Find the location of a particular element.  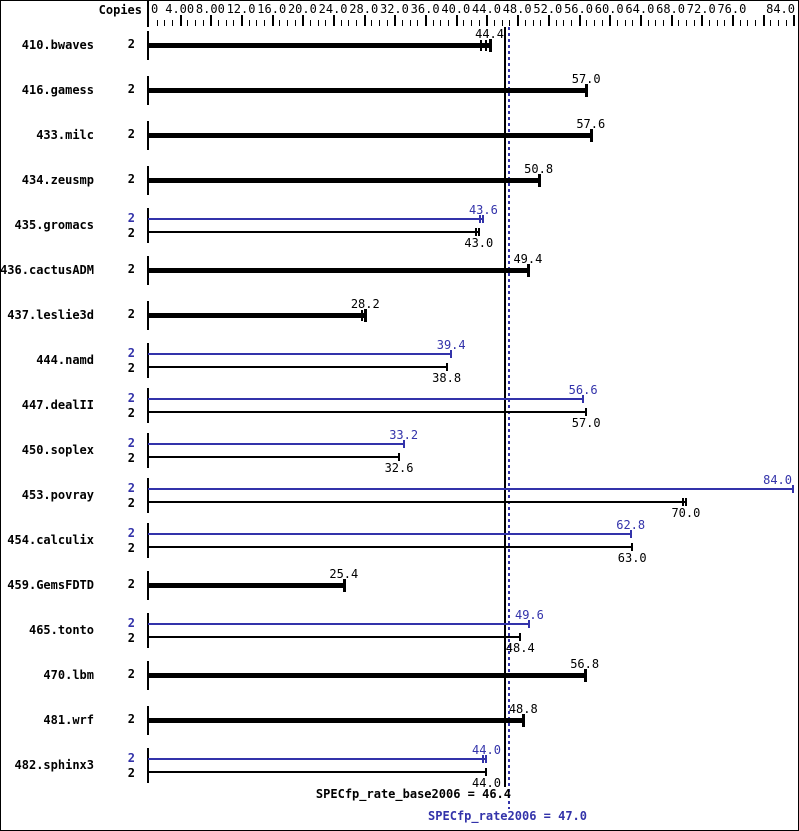

bar-value-label: 28.2 is located at coordinates (365, 304).